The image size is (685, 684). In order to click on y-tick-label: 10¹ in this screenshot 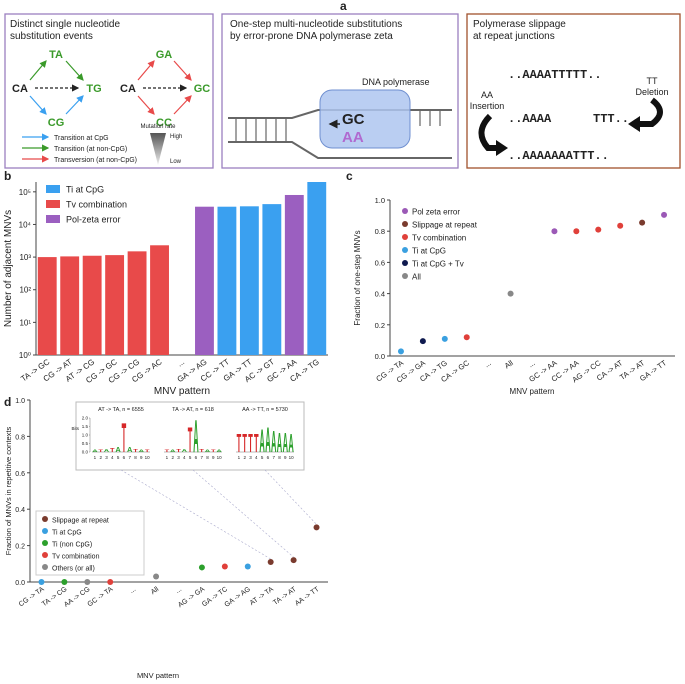, I will do `click(25, 322)`.